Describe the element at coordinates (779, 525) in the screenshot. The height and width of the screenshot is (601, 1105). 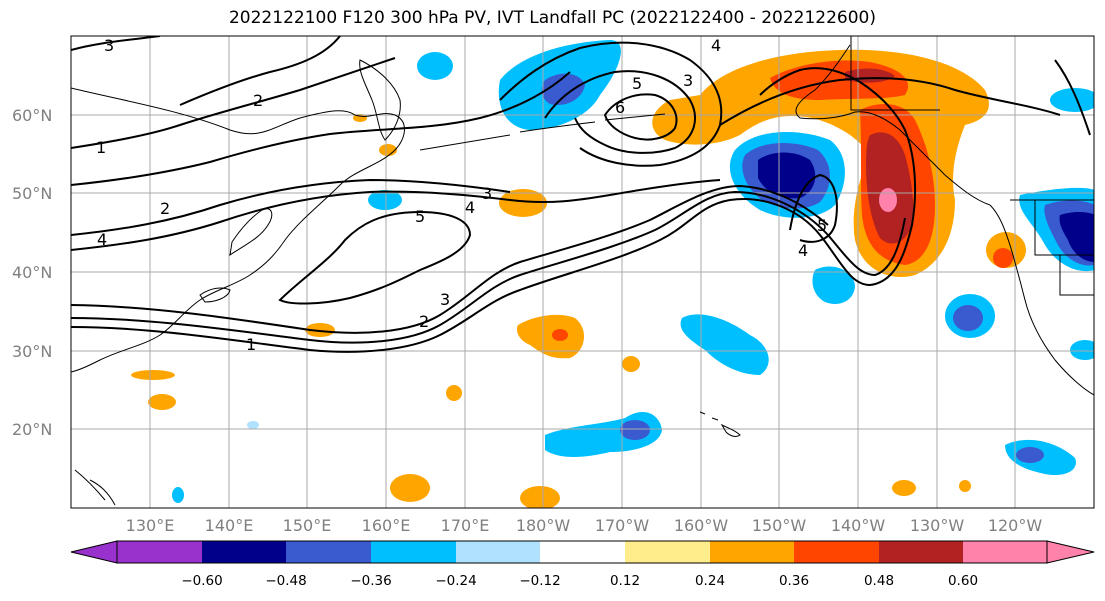
I see `lon-label: 150°W` at that location.